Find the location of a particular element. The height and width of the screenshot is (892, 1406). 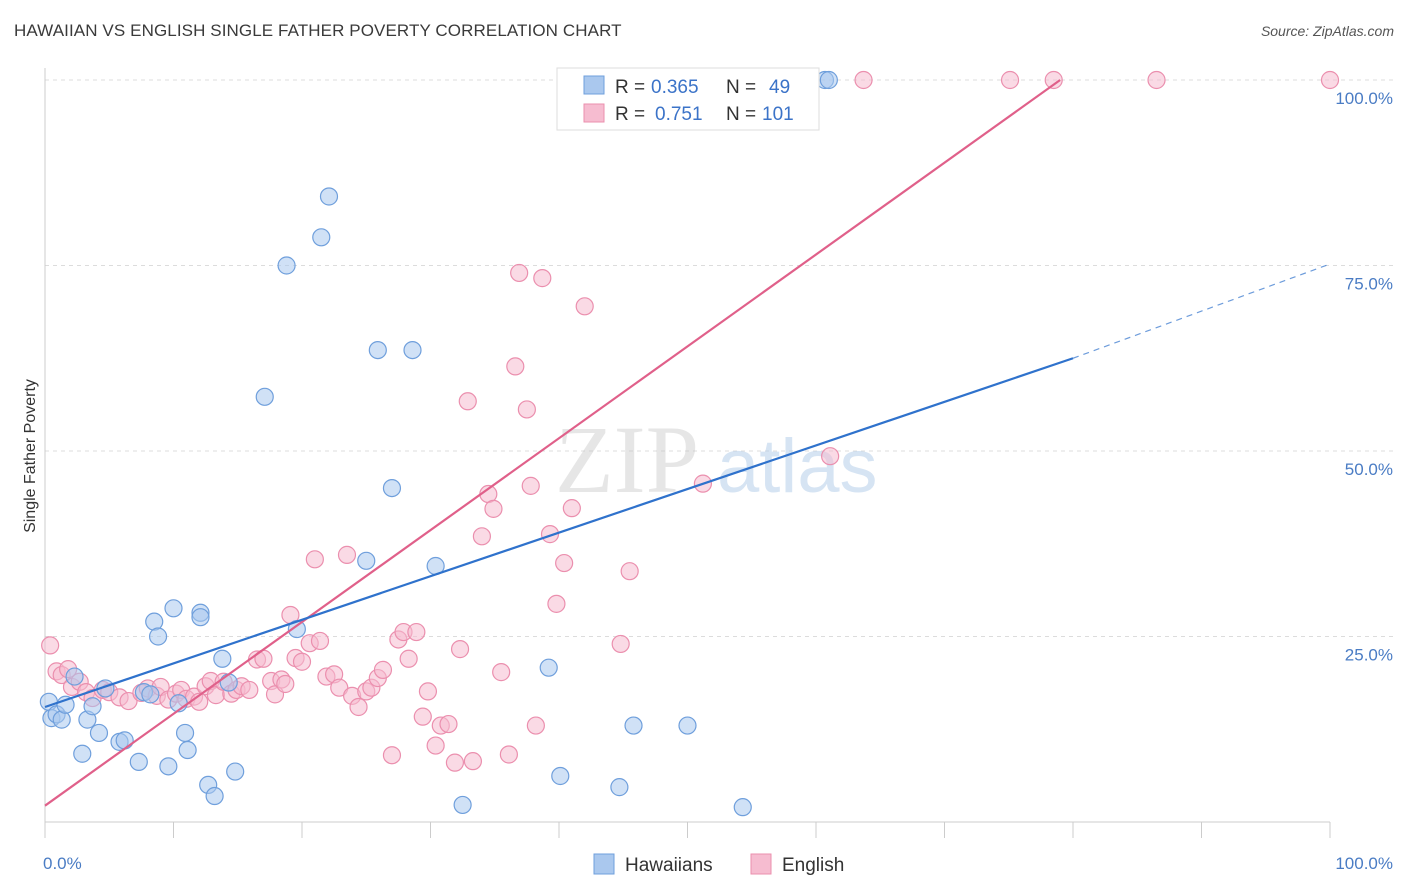

legend-r-label-english: R = is located at coordinates (630, 114).